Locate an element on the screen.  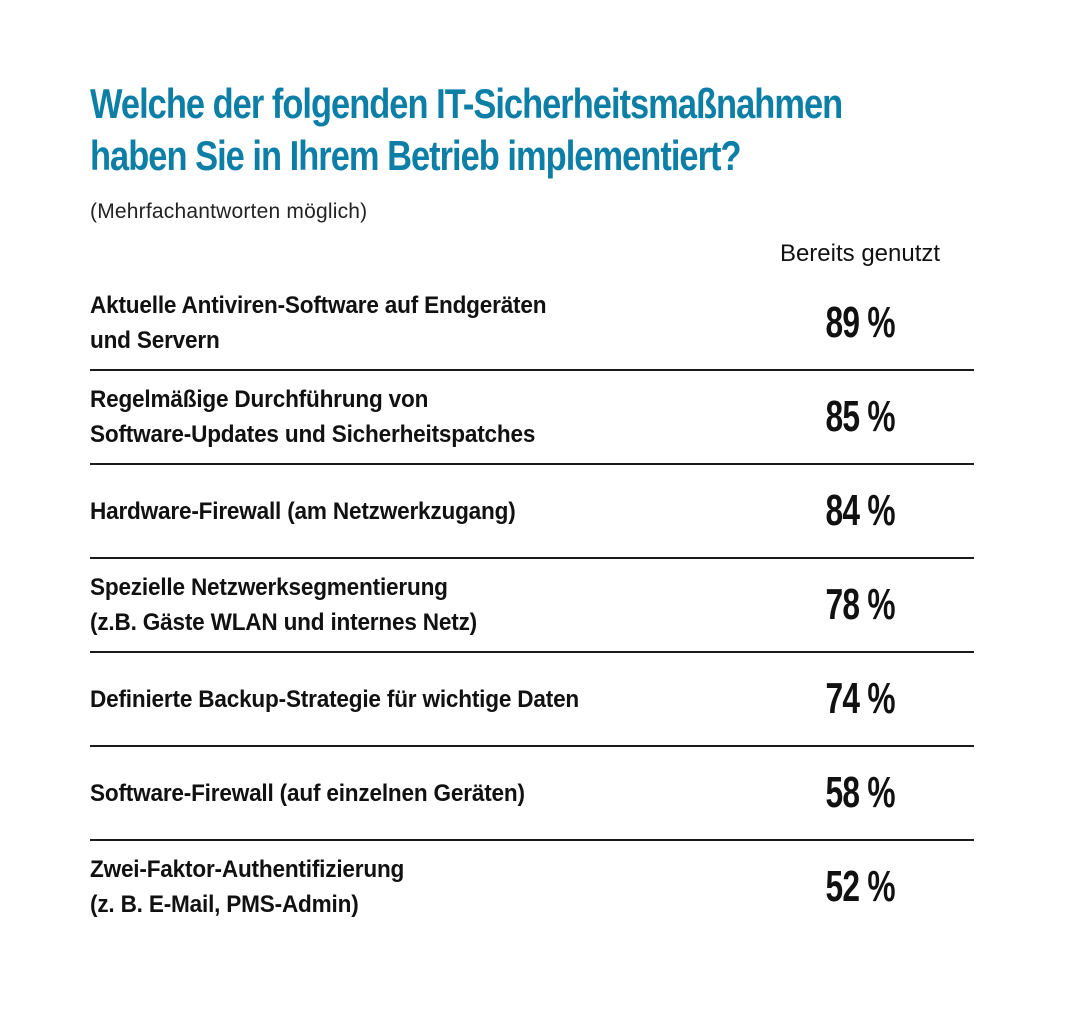
percentage-value: 58 % is located at coordinates (860, 792).